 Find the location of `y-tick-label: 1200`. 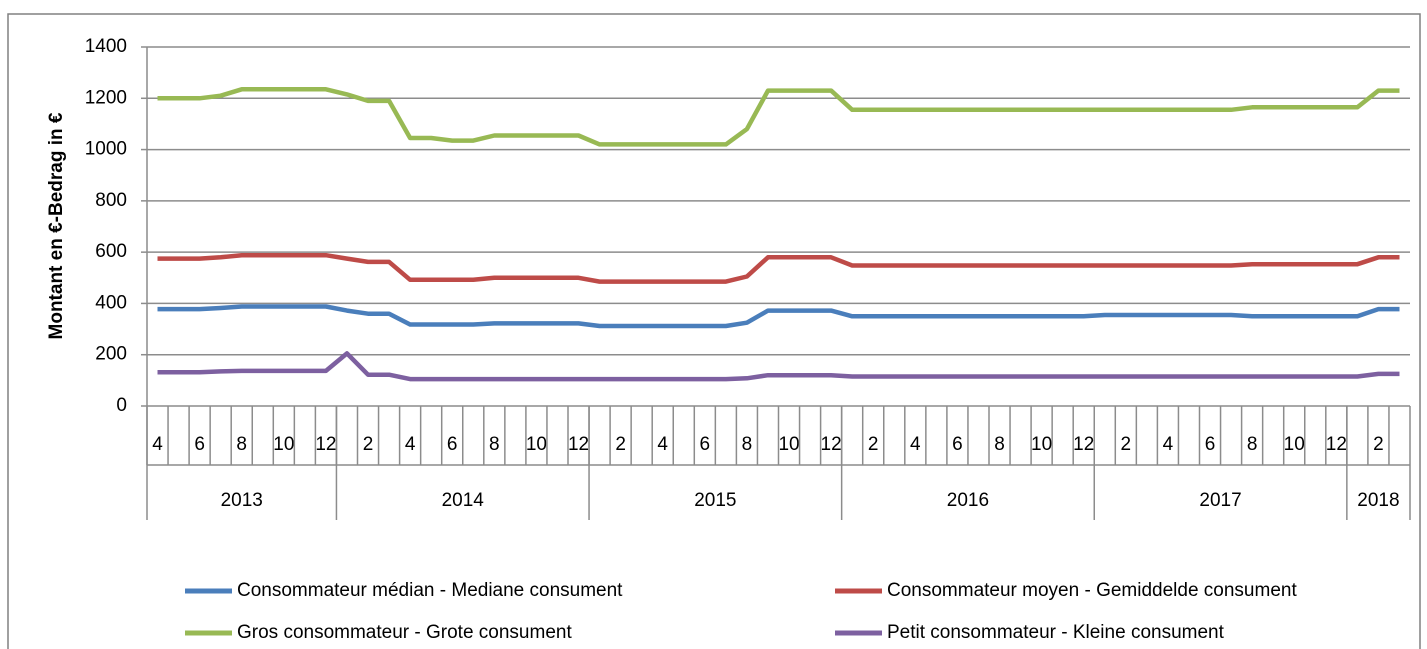

y-tick-label: 1200 is located at coordinates (106, 97).